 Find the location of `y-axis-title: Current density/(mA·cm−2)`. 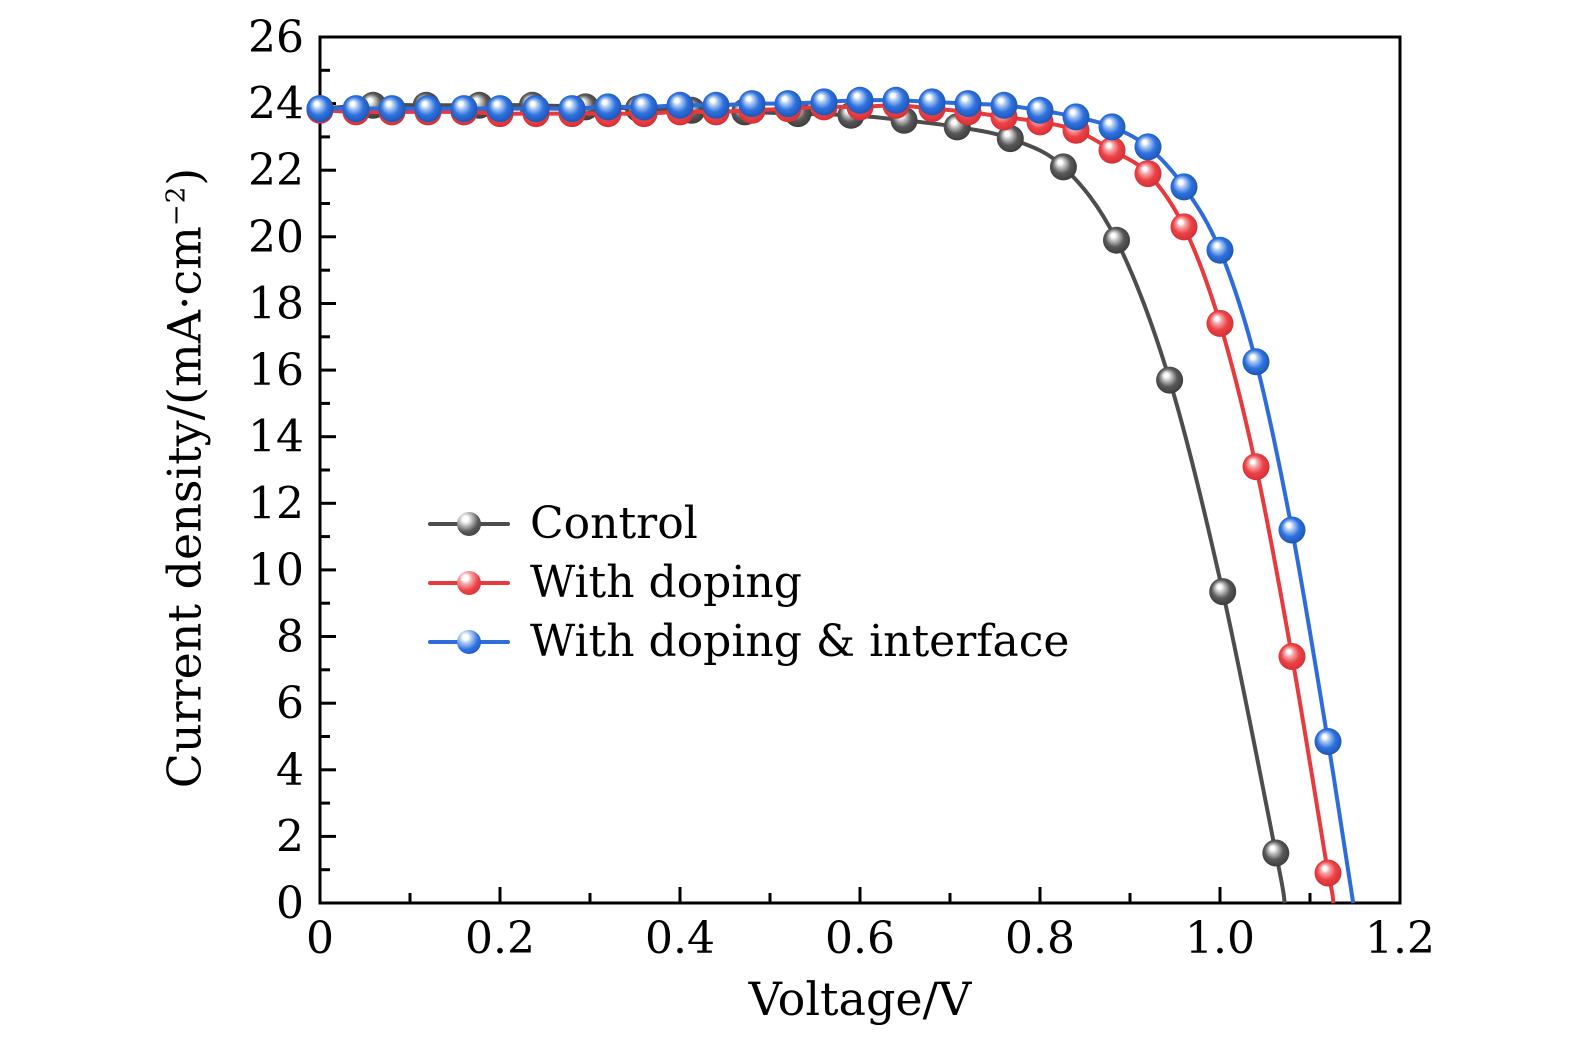

y-axis-title: Current density/(mA·cm−2) is located at coordinates (184, 478).